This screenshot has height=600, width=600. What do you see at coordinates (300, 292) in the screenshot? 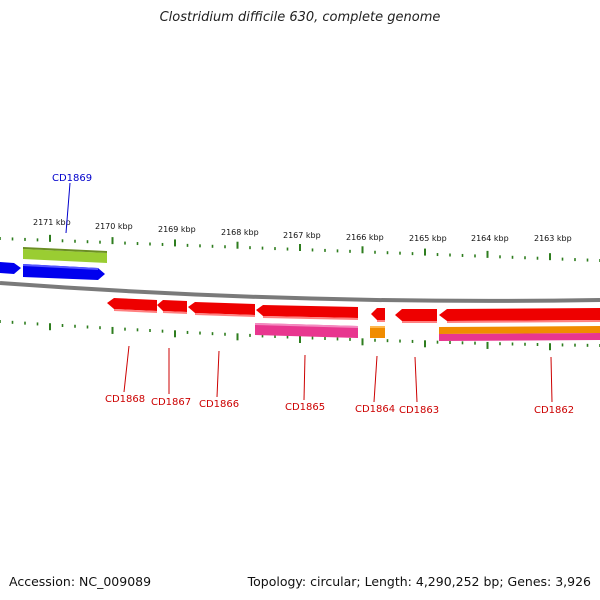
I see `genome-backbone` at bounding box center [300, 292].